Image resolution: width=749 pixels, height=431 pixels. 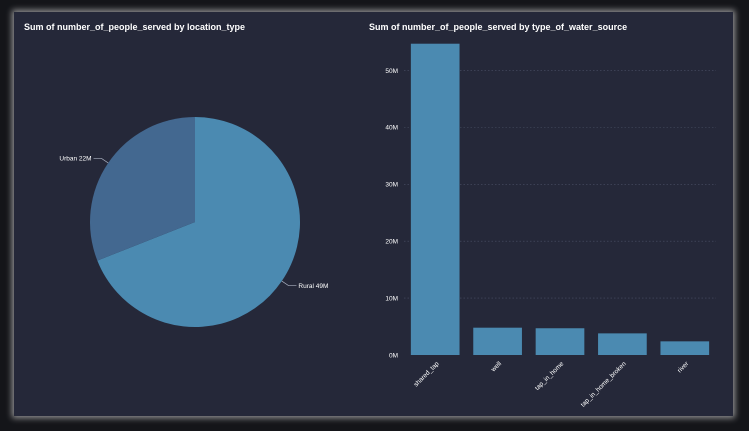 What do you see at coordinates (560, 341) in the screenshot?
I see `bar-tap-in-home` at bounding box center [560, 341].